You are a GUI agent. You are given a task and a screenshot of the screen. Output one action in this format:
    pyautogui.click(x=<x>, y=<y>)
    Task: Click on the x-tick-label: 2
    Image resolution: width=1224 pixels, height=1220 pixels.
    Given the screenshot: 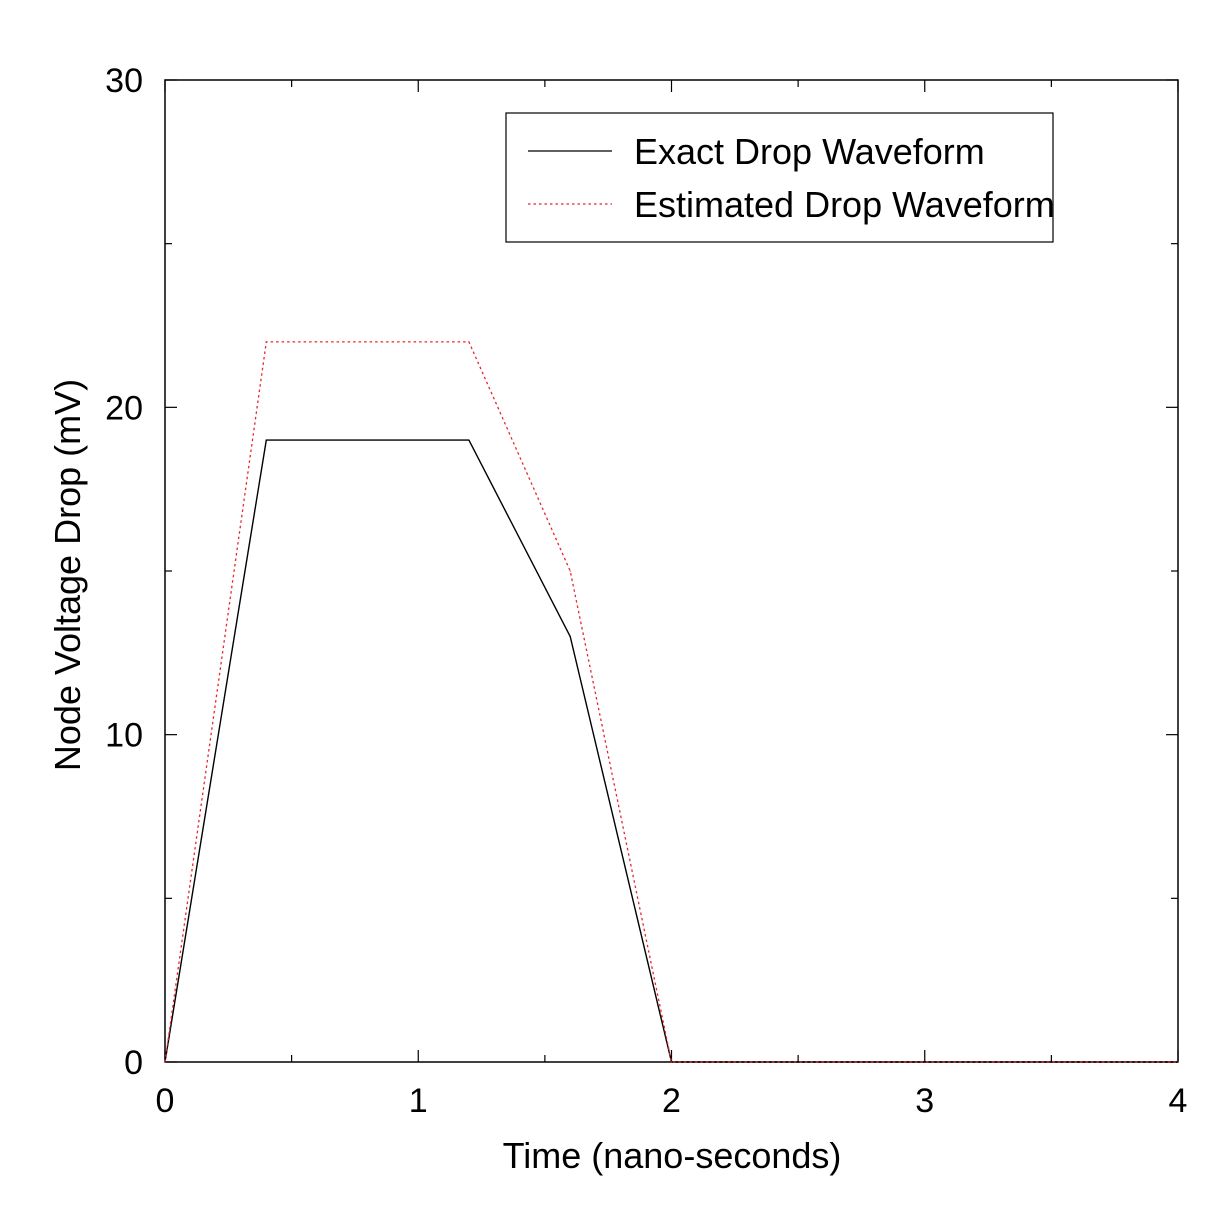 What is the action you would take?
    pyautogui.click(x=671, y=1101)
    